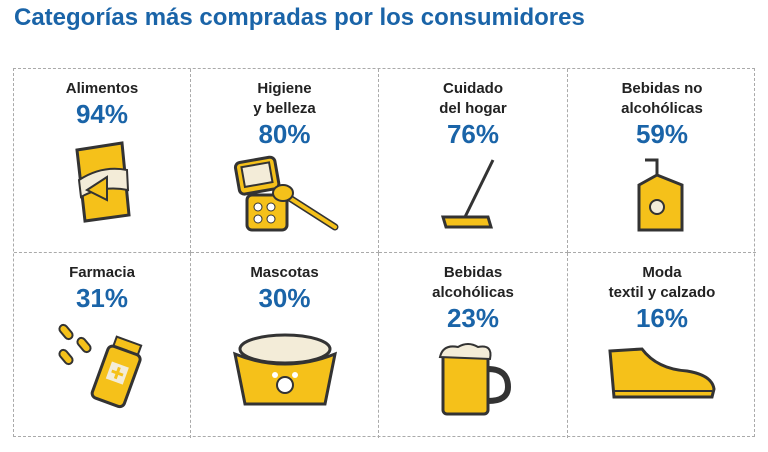 This screenshot has width=768, height=452. Describe the element at coordinates (284, 272) in the screenshot. I see `category-label: Mascotas` at that location.